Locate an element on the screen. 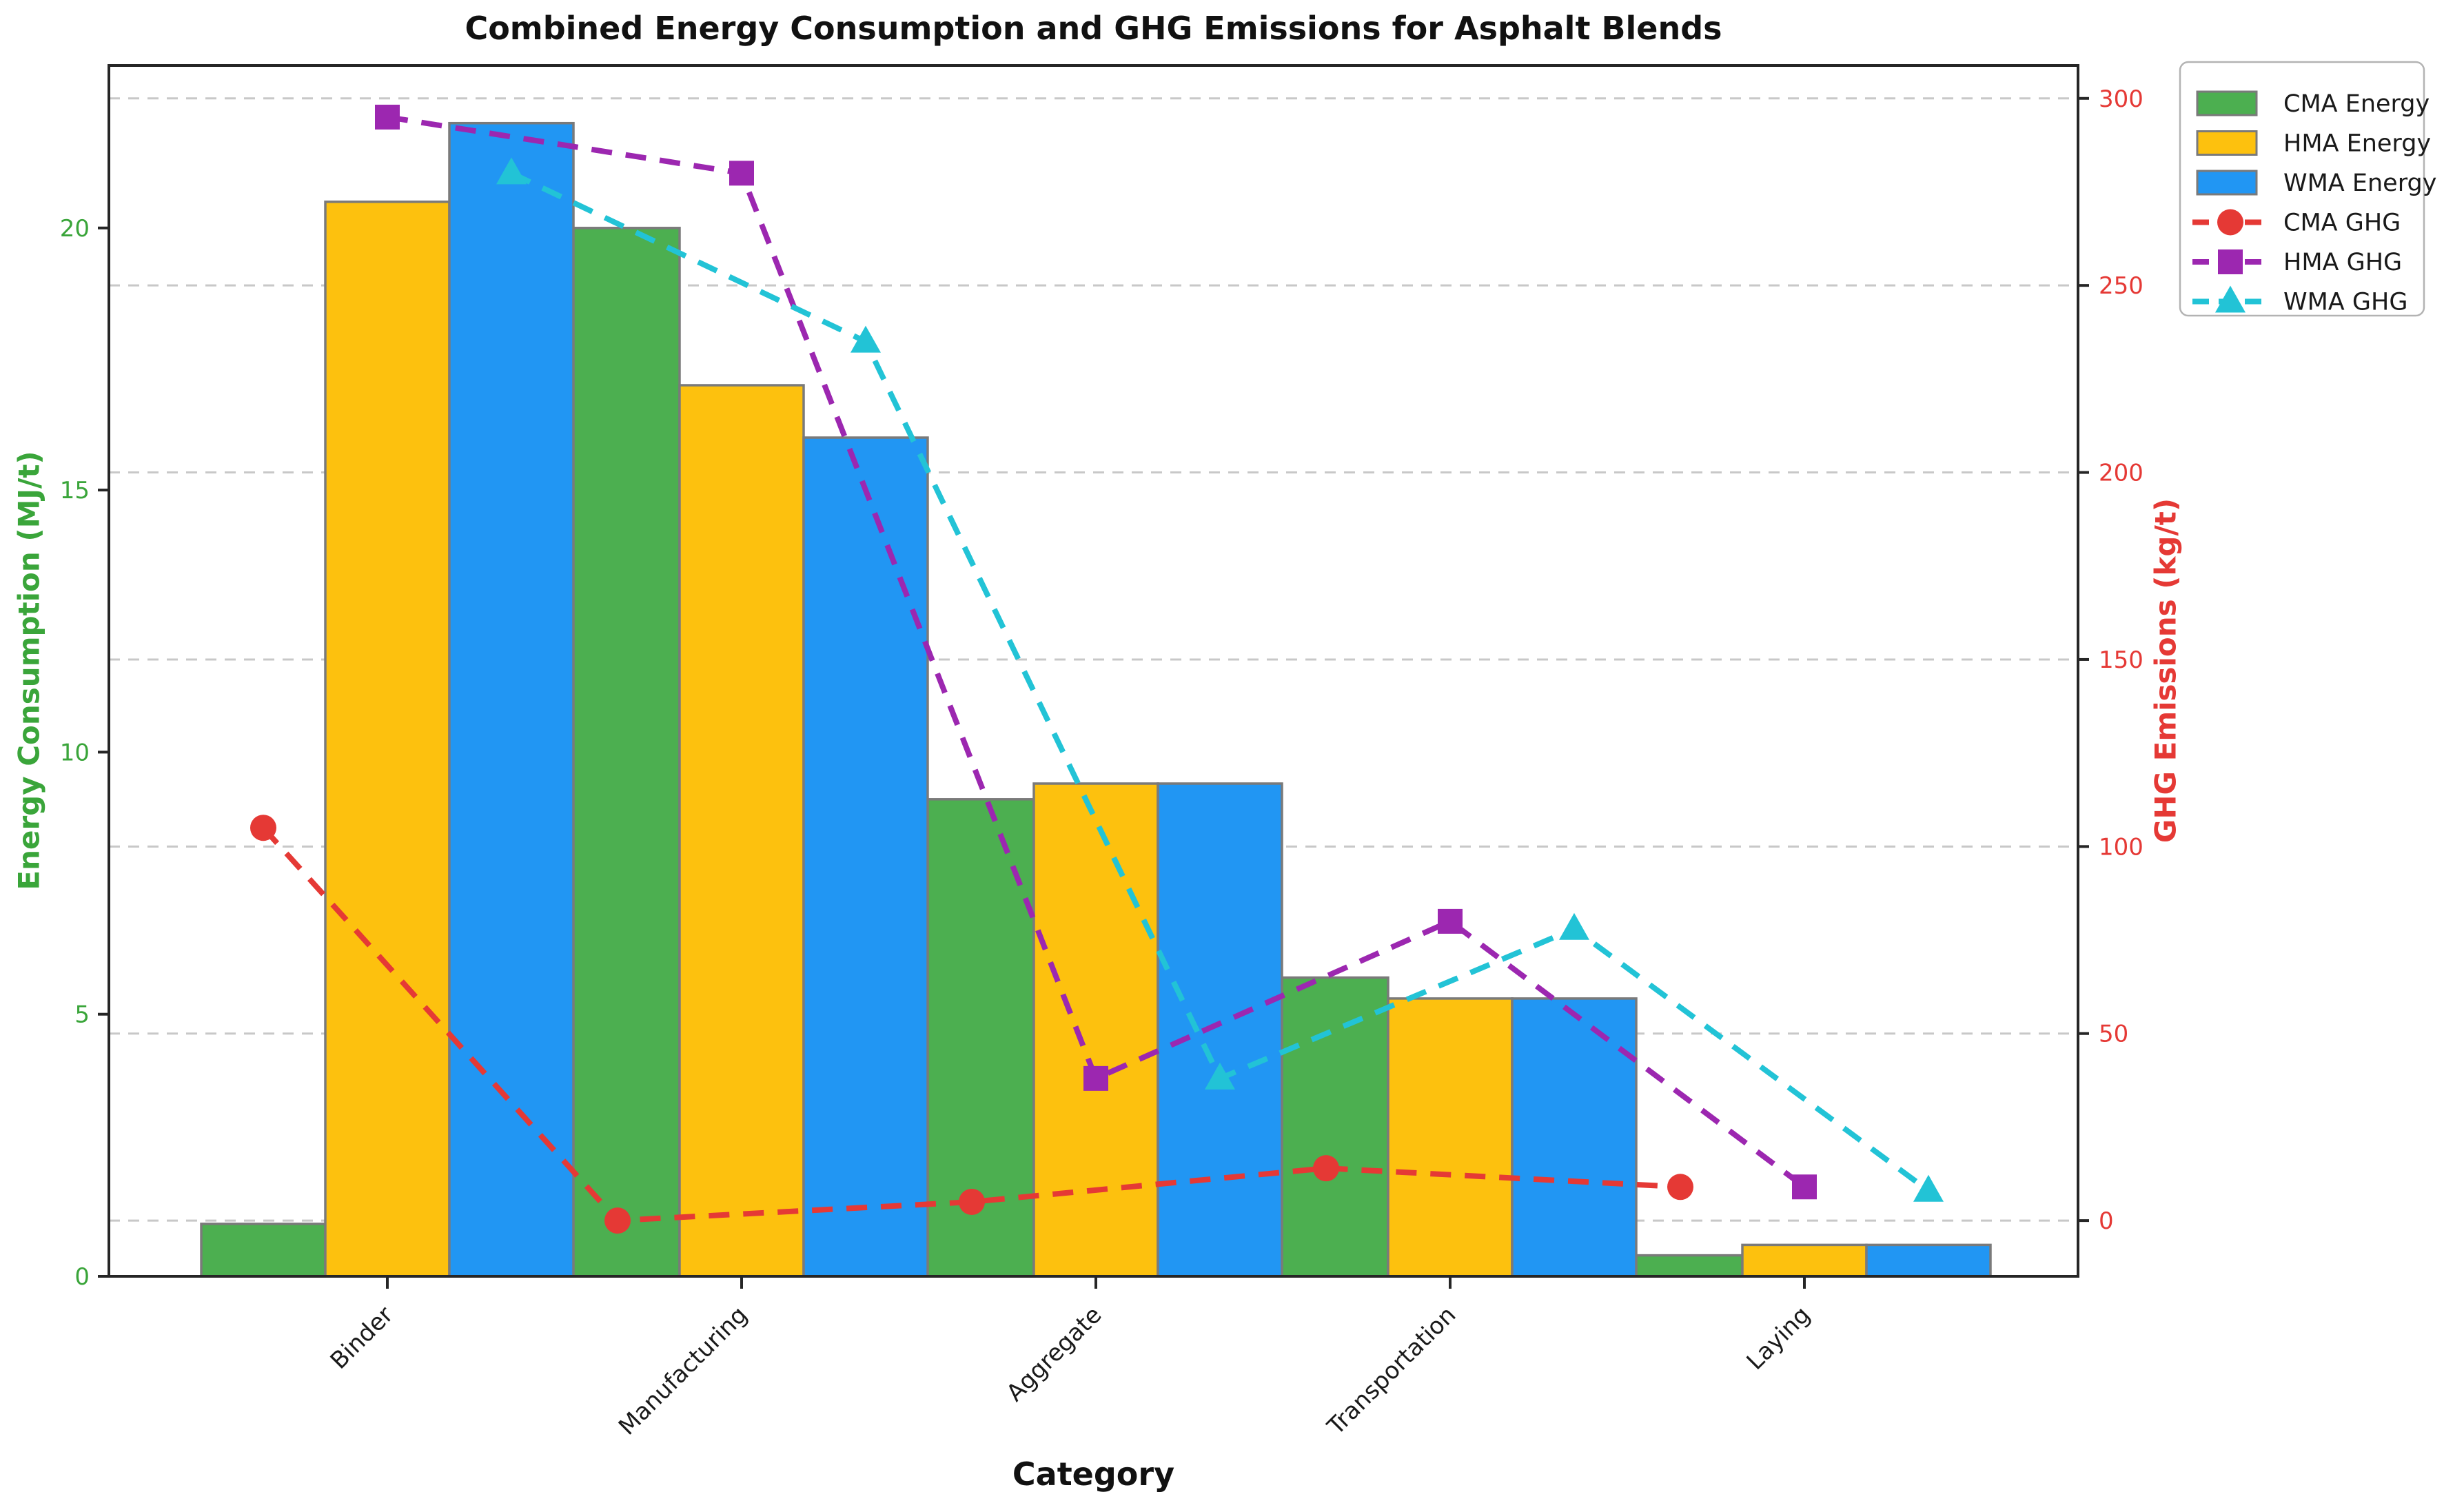 This screenshot has height=1512, width=2444. y-right-tick-label-300: 300 is located at coordinates (2121, 99).